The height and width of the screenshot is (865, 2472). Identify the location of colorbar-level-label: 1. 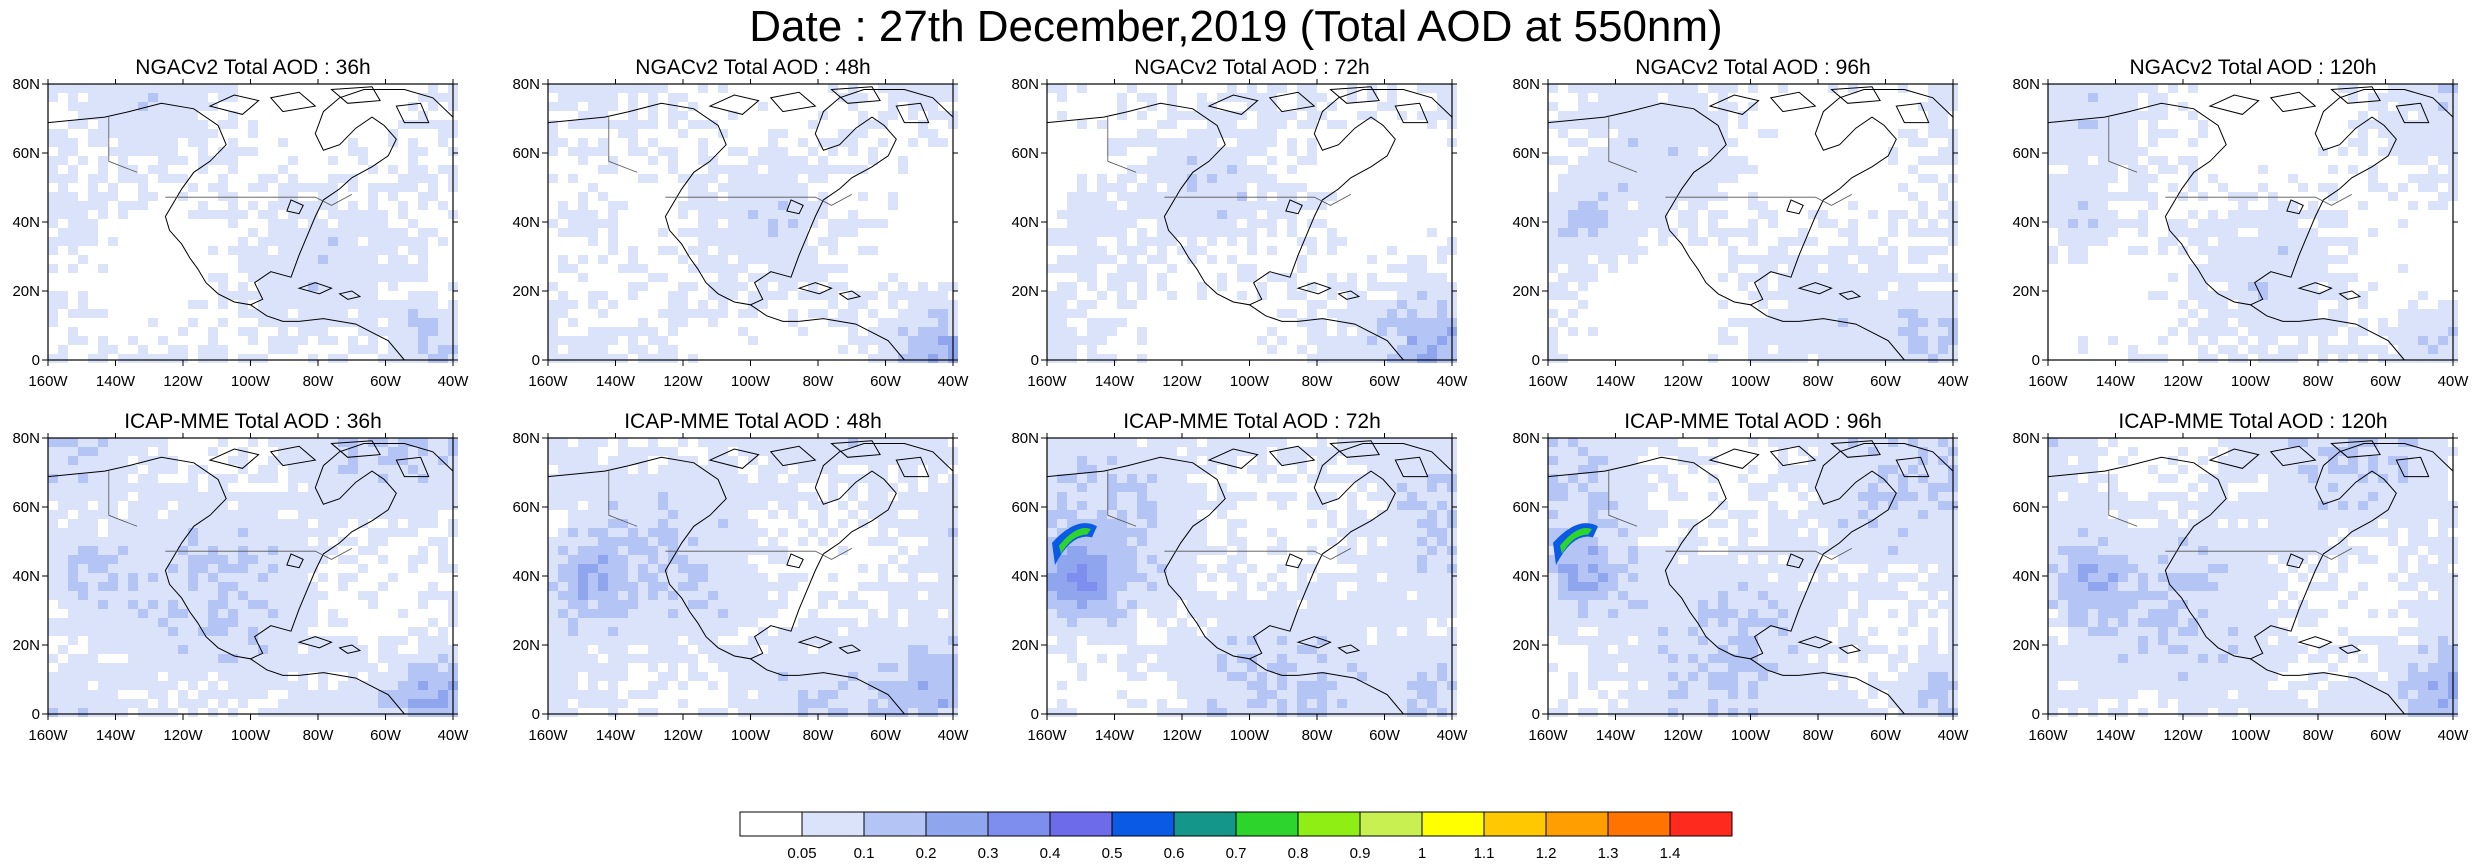
(1422, 853).